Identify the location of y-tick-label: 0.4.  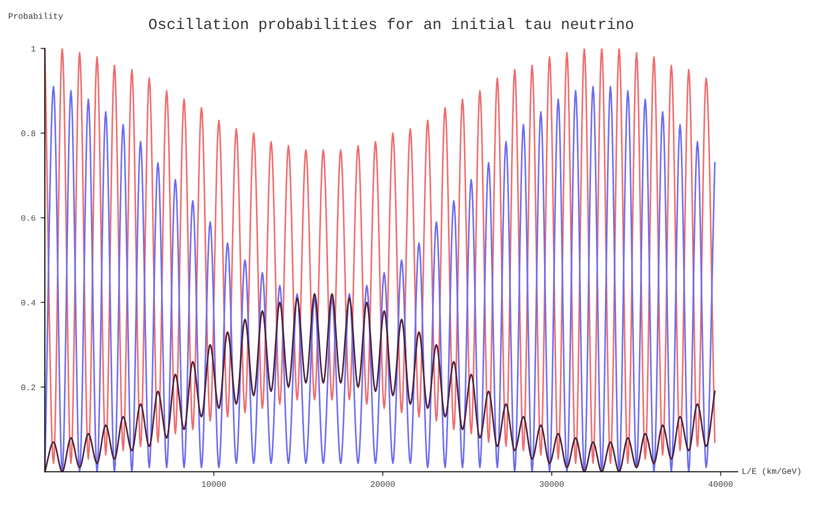
(28, 303).